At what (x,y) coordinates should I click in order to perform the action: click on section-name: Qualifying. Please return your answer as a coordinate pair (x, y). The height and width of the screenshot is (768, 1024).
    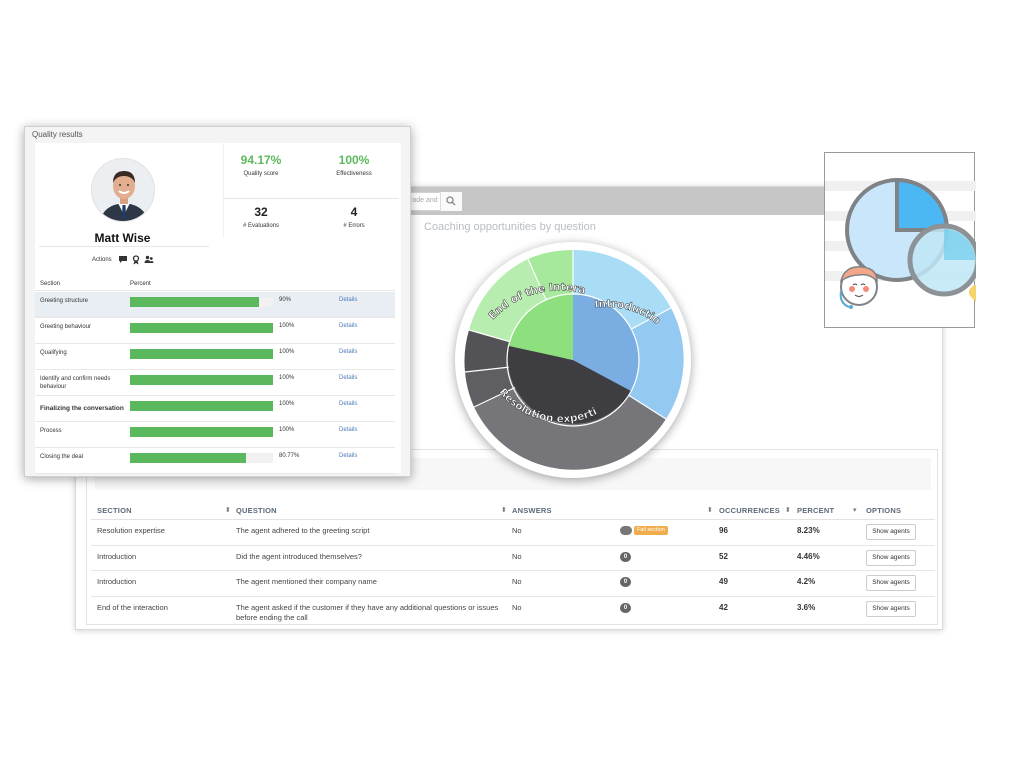
    Looking at the image, I should click on (53, 353).